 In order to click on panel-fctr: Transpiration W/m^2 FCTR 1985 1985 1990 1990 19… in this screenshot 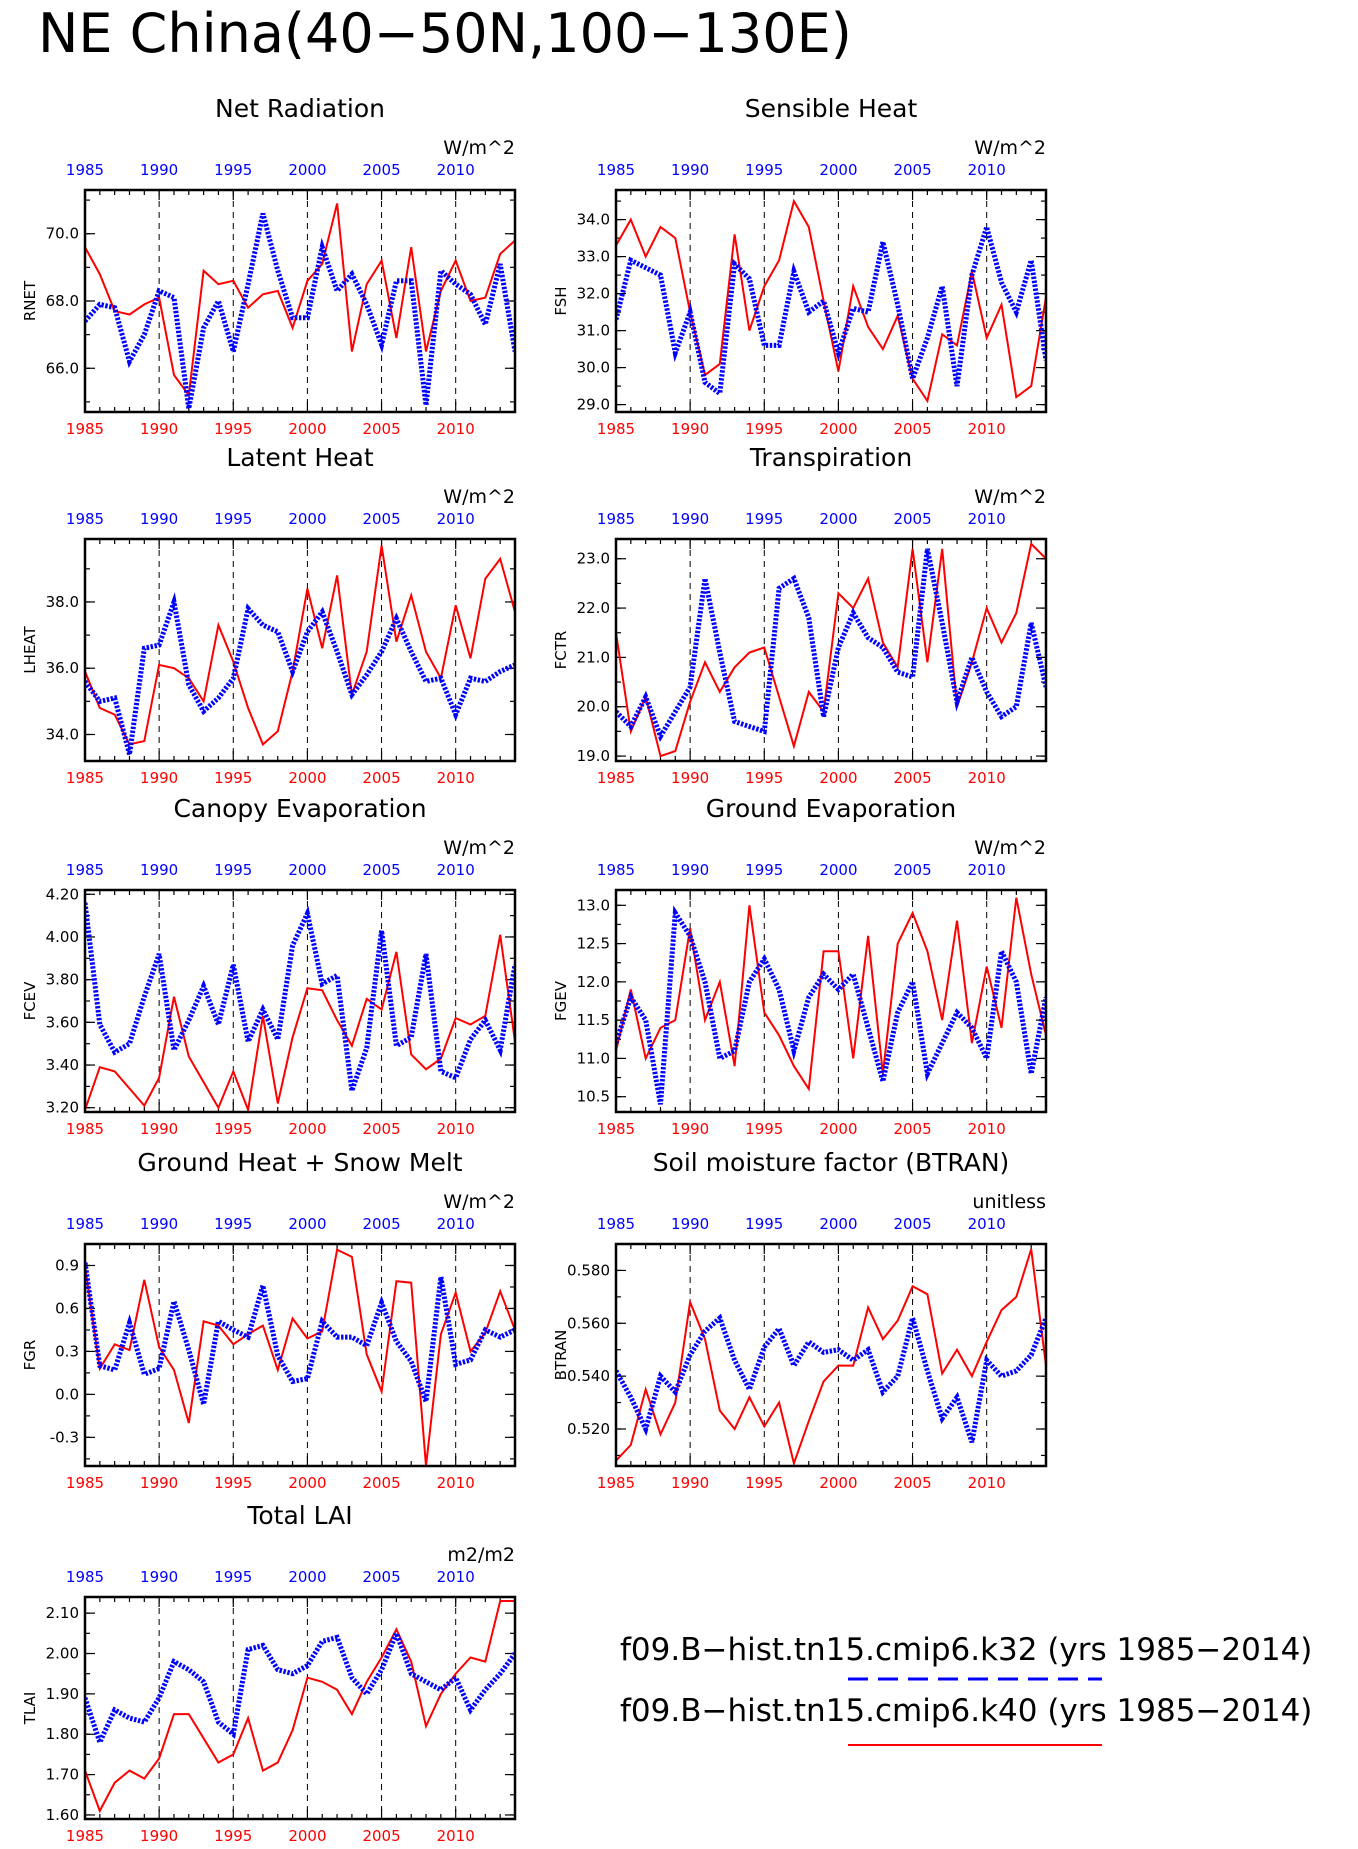, I will do `click(800, 615)`.